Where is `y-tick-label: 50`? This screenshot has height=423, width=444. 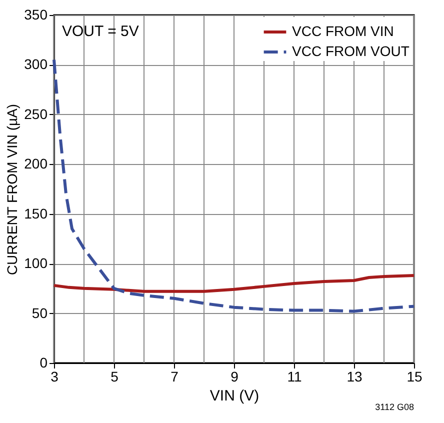 y-tick-label: 50 is located at coordinates (40, 312).